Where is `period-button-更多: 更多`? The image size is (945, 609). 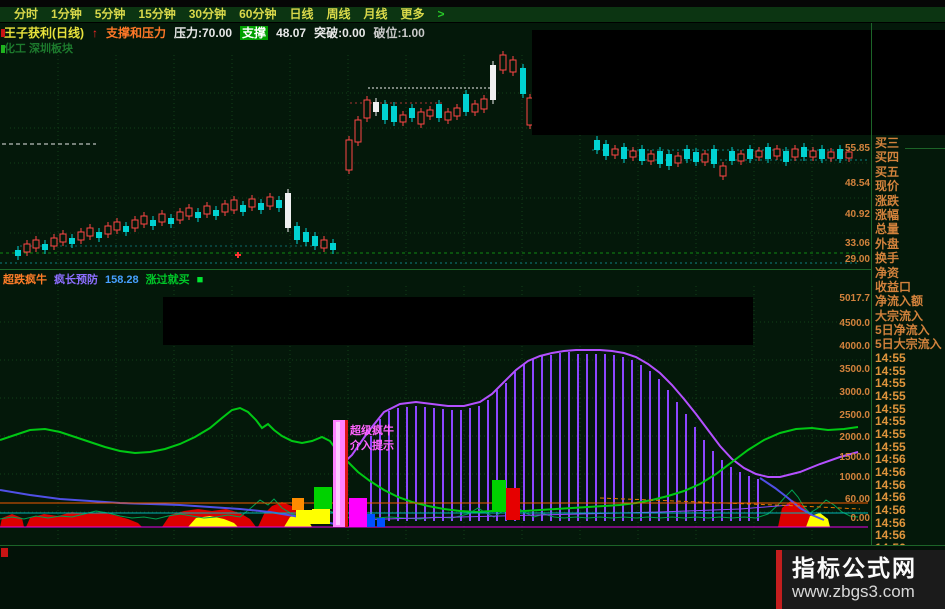
period-button-更多: 更多 is located at coordinates (412, 14).